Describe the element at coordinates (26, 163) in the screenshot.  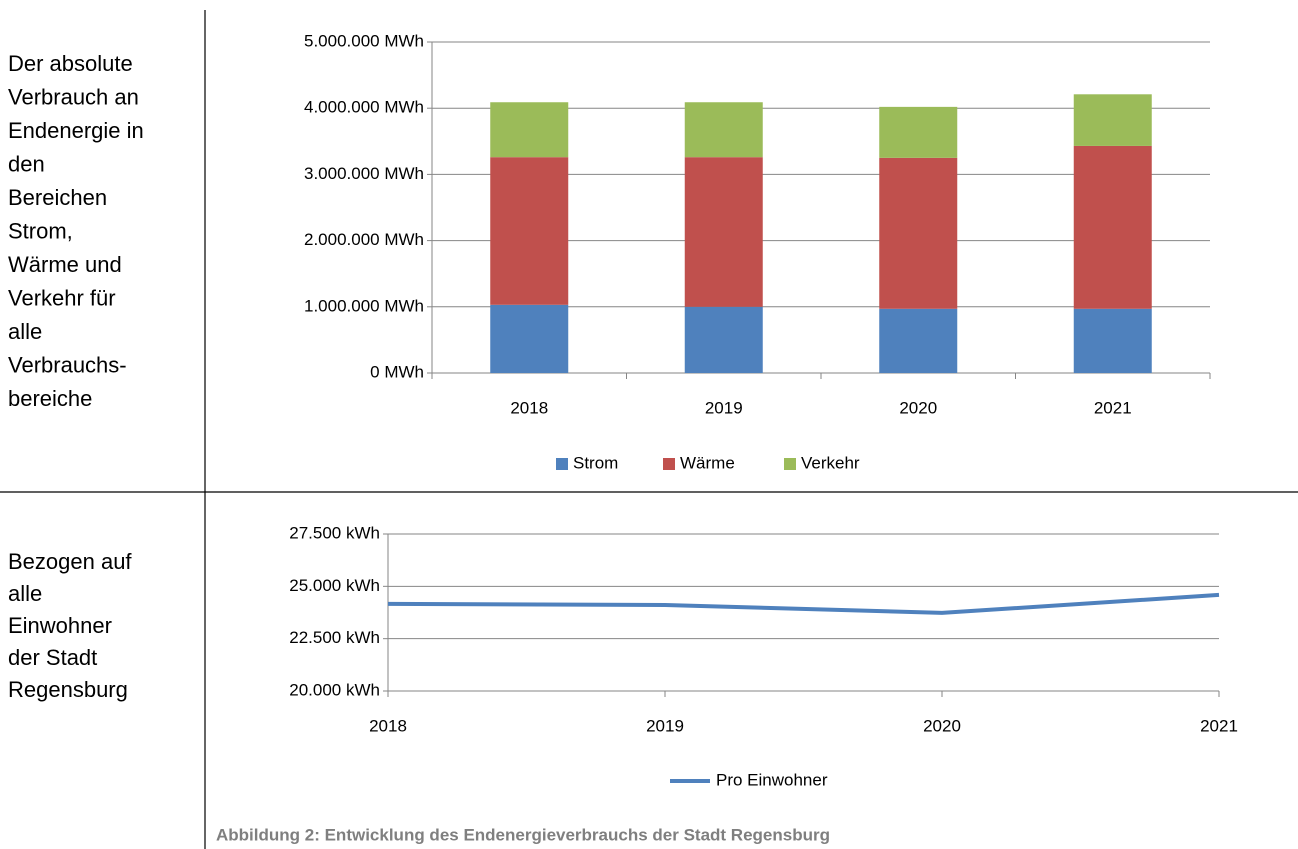
I see `row-label: den` at that location.